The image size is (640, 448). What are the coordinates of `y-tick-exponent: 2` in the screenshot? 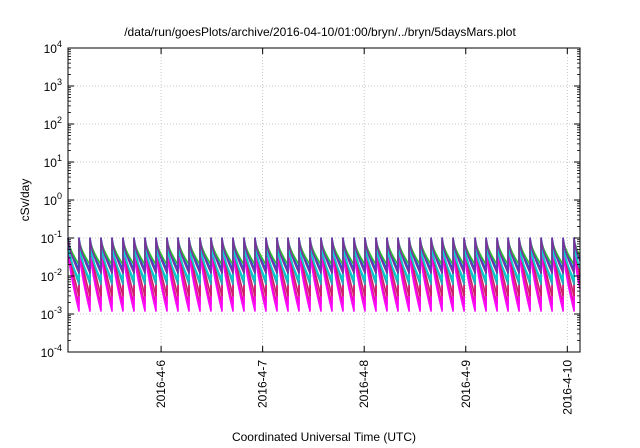 It's located at (59, 120).